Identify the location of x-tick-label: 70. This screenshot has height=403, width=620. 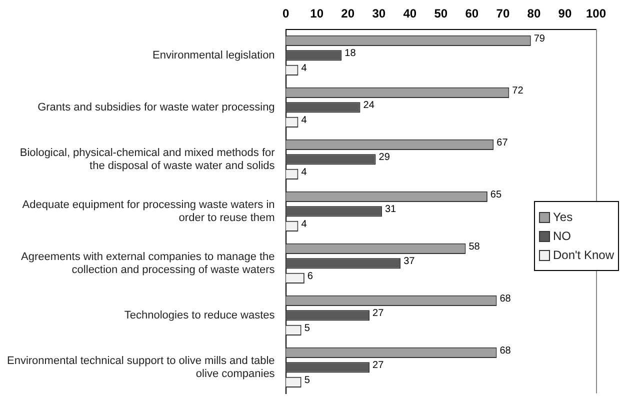
(503, 13).